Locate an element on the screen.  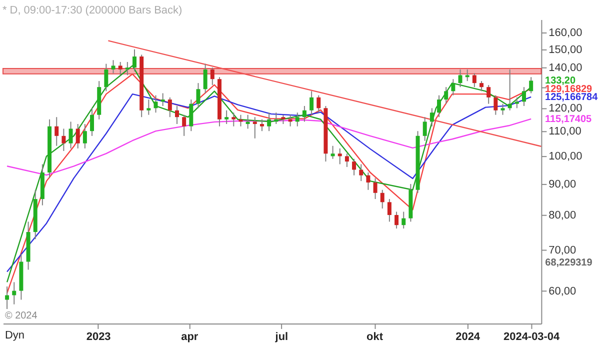
annotation: © 2024 is located at coordinates (21, 316).